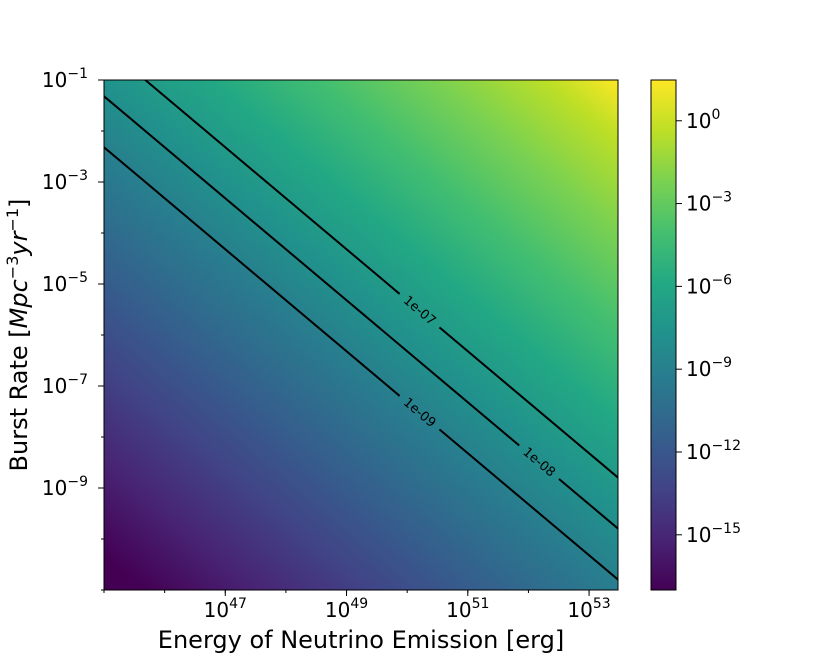  I want to click on x-tick-label-0: 1047, so click(225, 609).